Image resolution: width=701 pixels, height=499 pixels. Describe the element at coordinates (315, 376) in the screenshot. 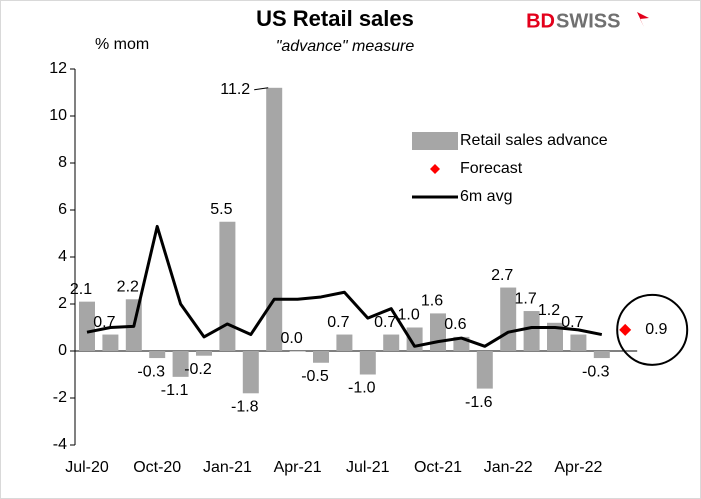

I see `data-label: -0.5` at that location.